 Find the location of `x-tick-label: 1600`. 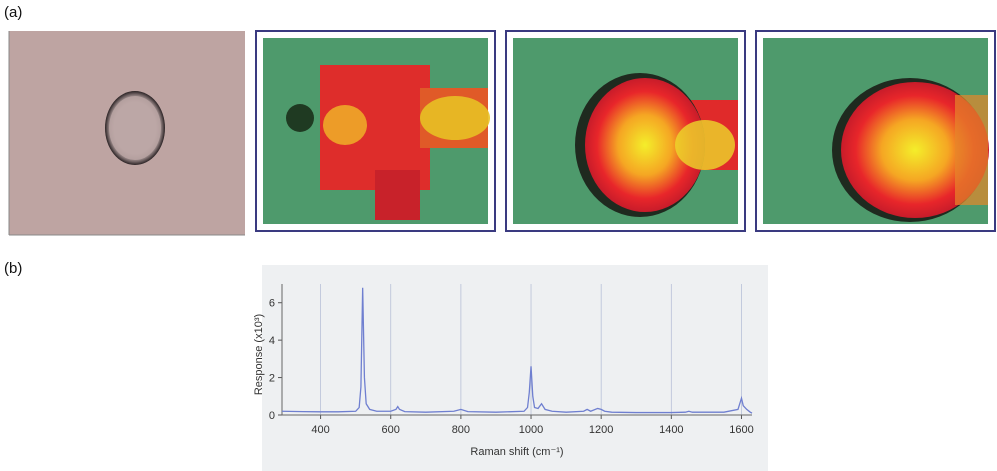

x-tick-label: 1600 is located at coordinates (741, 430).